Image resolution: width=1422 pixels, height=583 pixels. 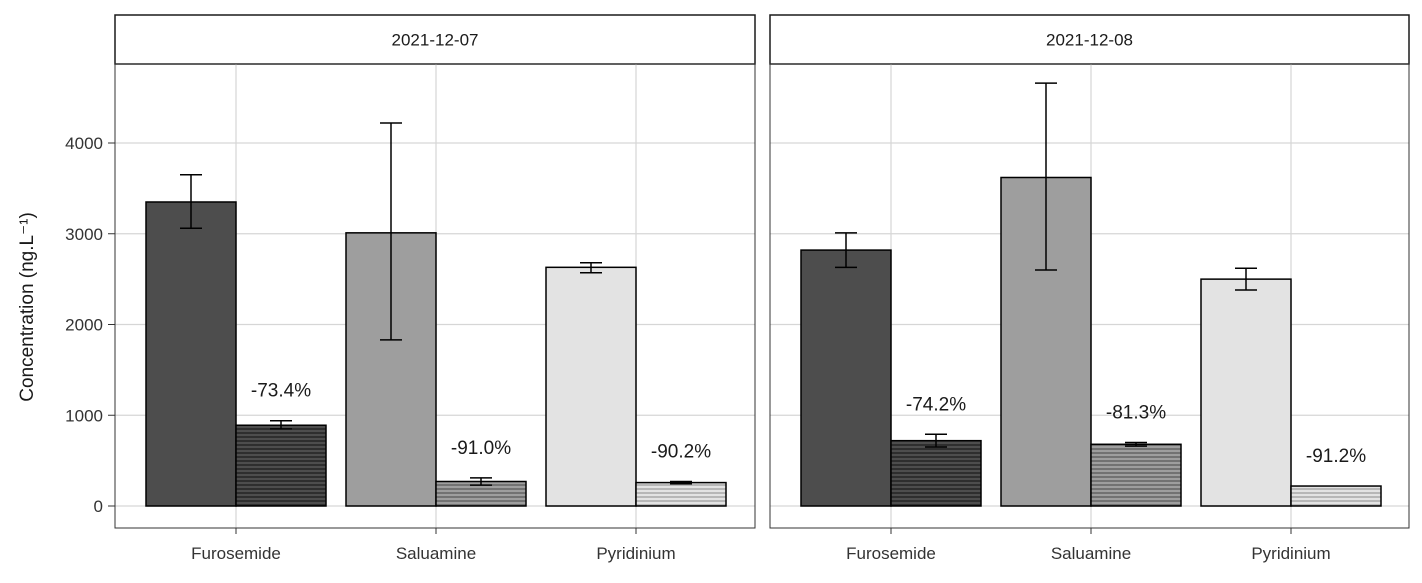 What do you see at coordinates (481, 448) in the screenshot?
I see `reduction-label: -91.0%` at bounding box center [481, 448].